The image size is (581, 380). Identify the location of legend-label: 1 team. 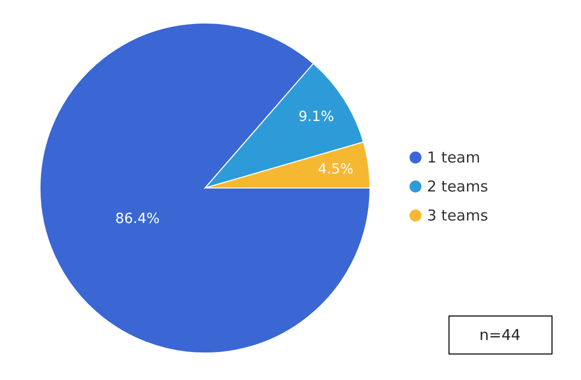
(453, 157).